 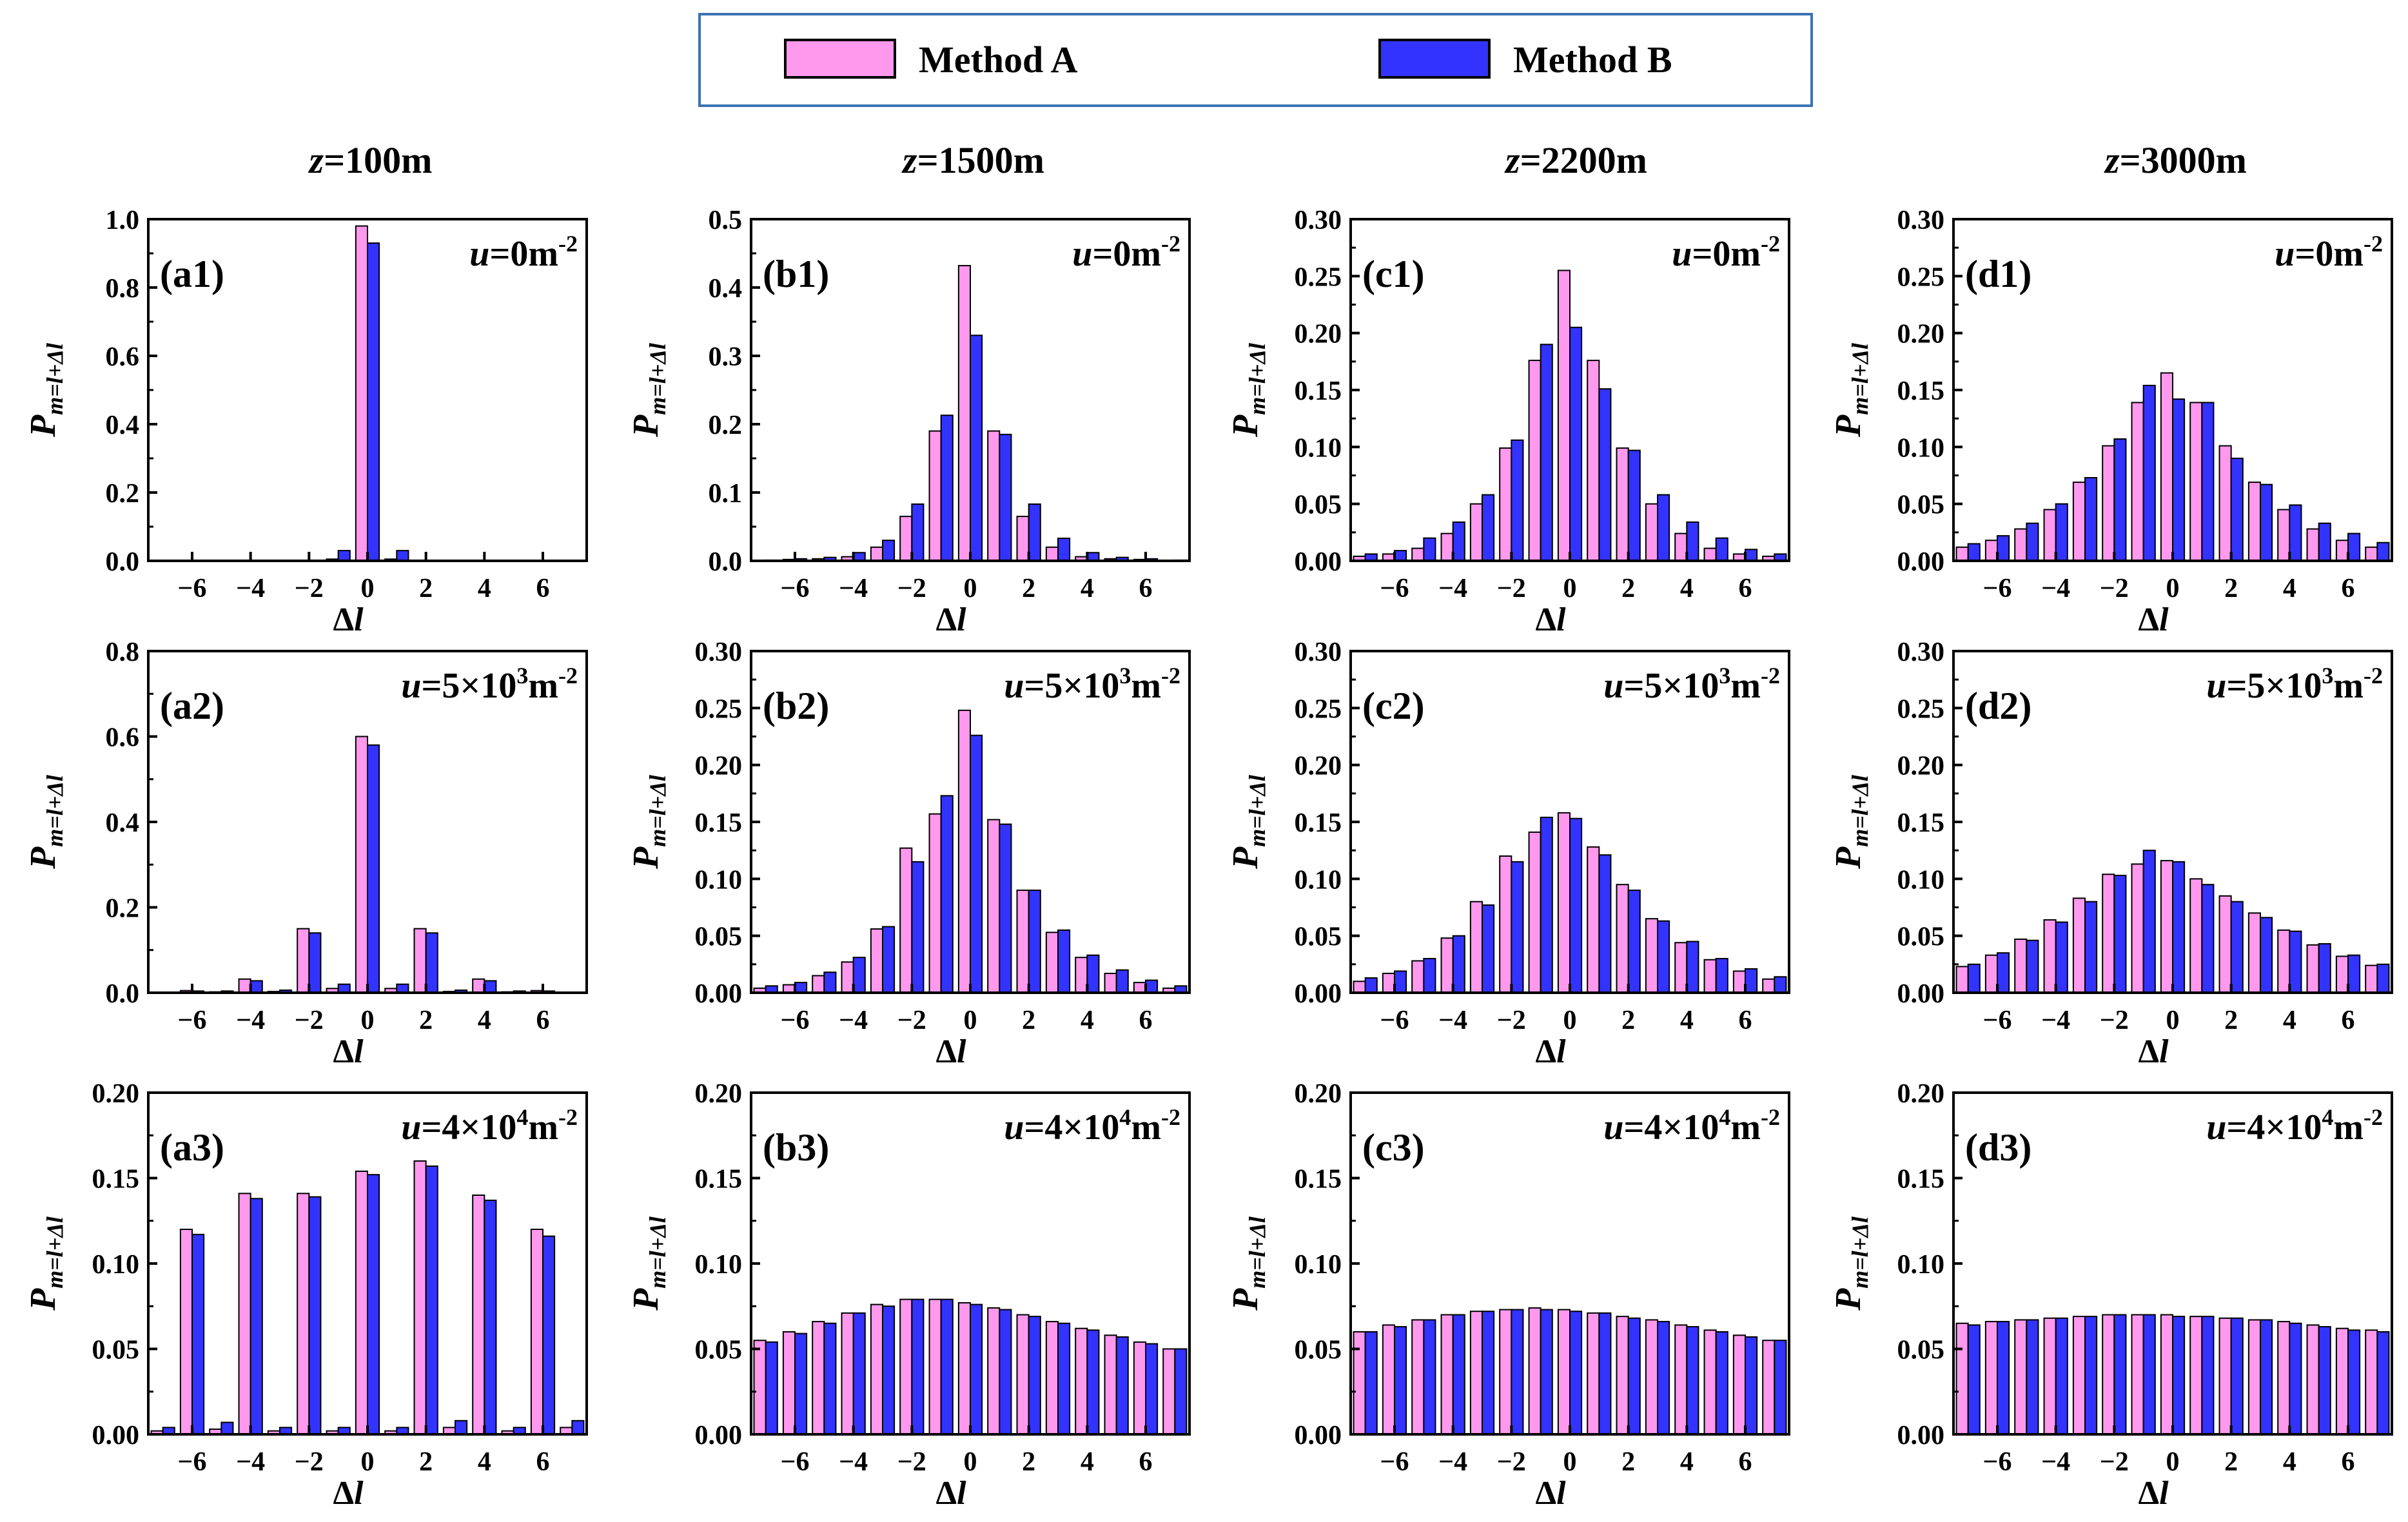 I want to click on y-axis-label-base: P, so click(x=1848, y=426).